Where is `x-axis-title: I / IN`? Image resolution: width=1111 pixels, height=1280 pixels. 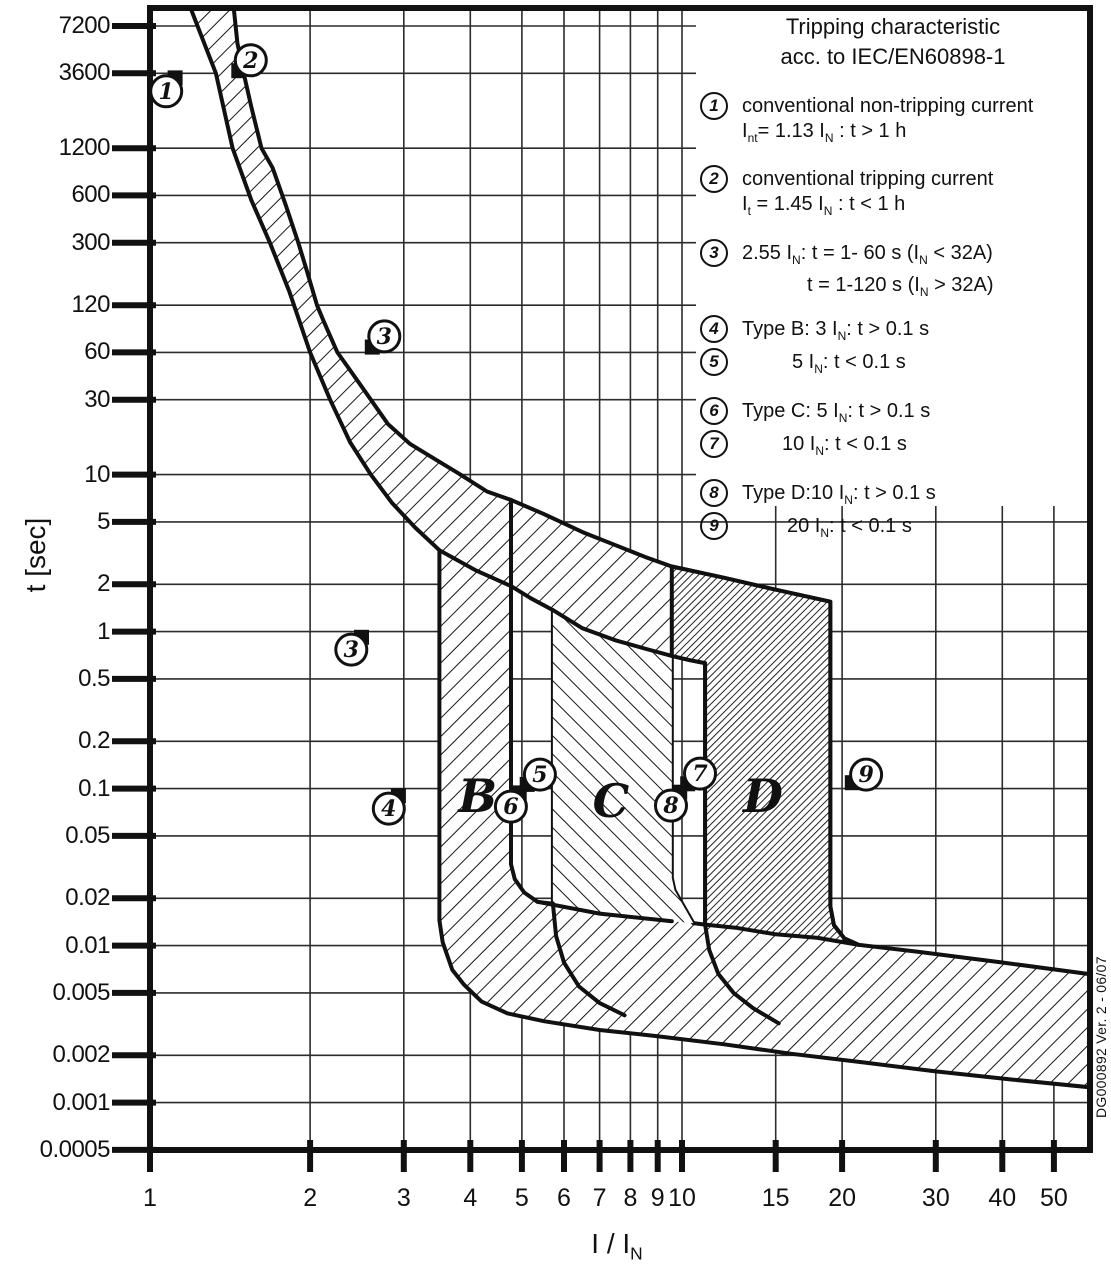 x-axis-title: I / IN is located at coordinates (617, 1246).